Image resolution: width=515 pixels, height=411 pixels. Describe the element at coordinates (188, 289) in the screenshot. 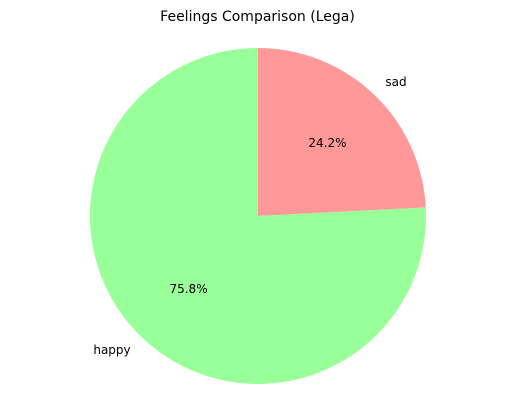

I see `slice-percent-label-happy: 75.8%` at that location.